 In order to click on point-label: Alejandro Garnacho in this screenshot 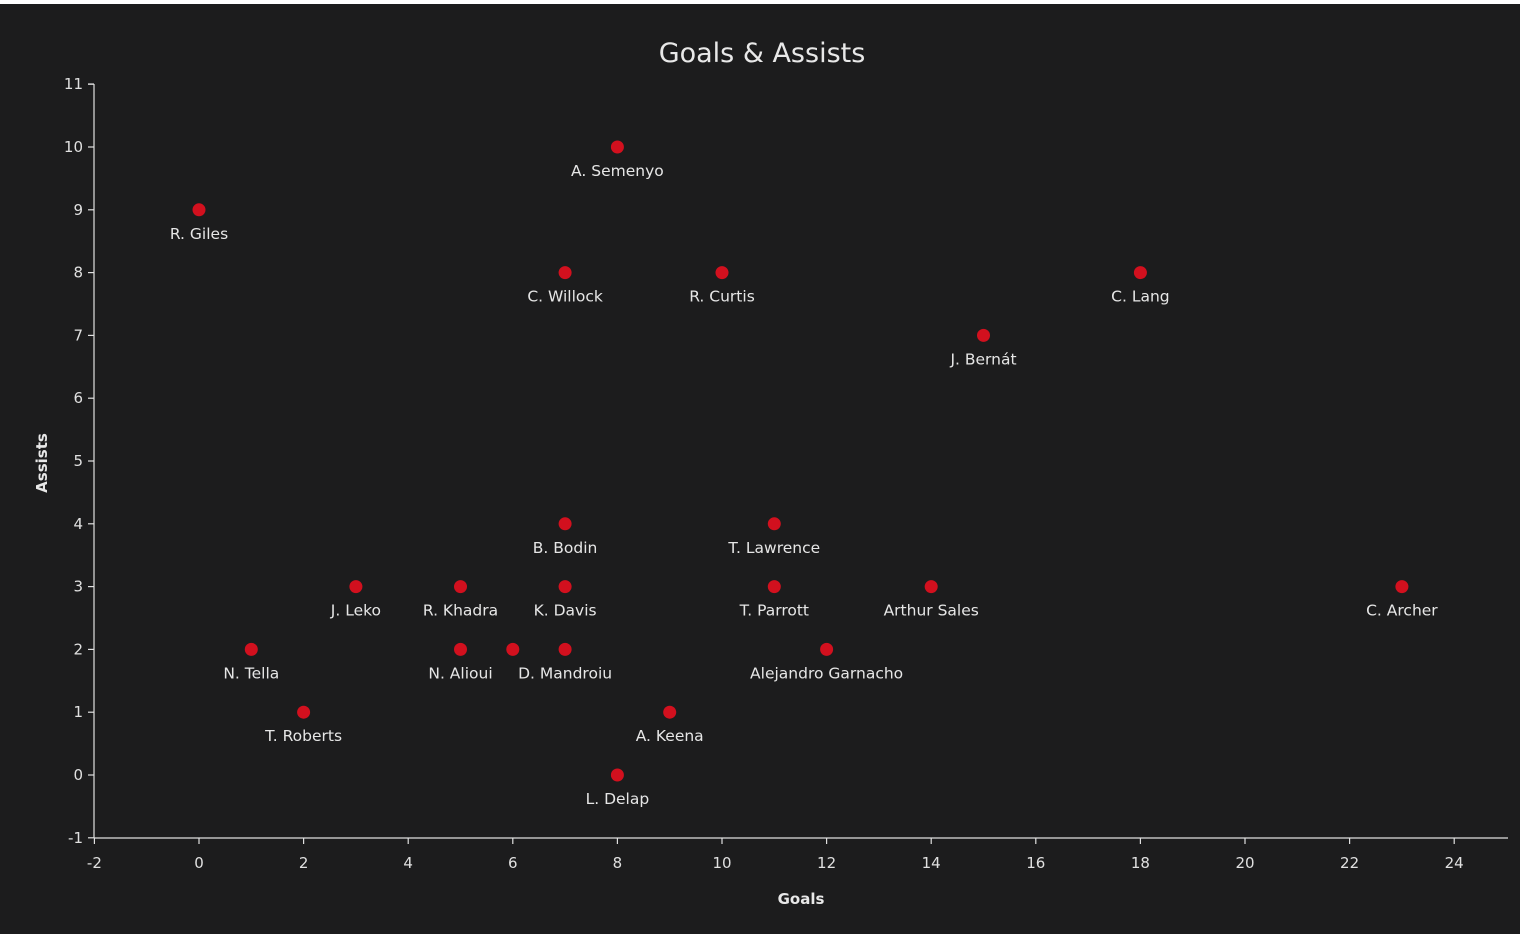, I will do `click(826, 673)`.